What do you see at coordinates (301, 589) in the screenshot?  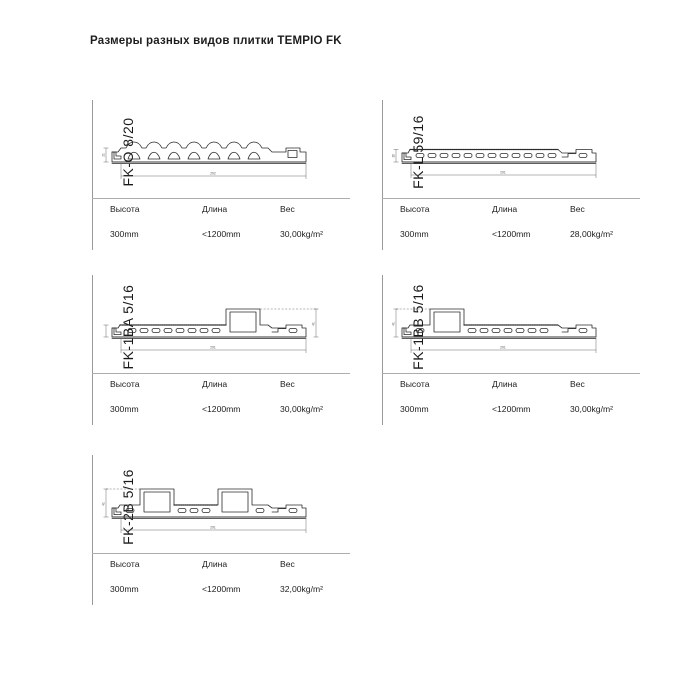 I see `spec-value-weight: 32,00kg/m²` at bounding box center [301, 589].